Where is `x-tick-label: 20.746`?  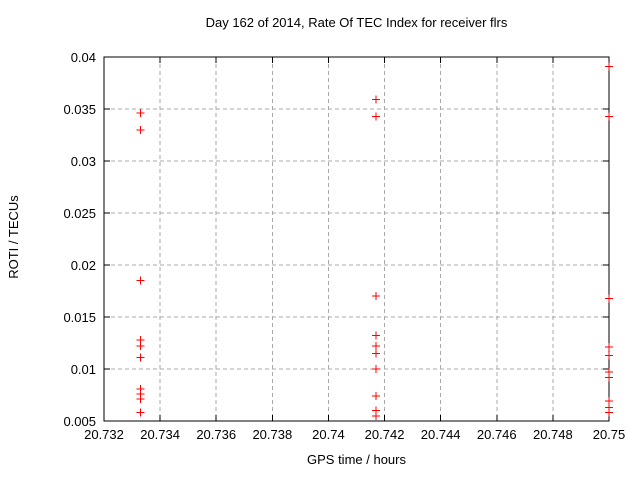 x-tick-label: 20.746 is located at coordinates (496, 434).